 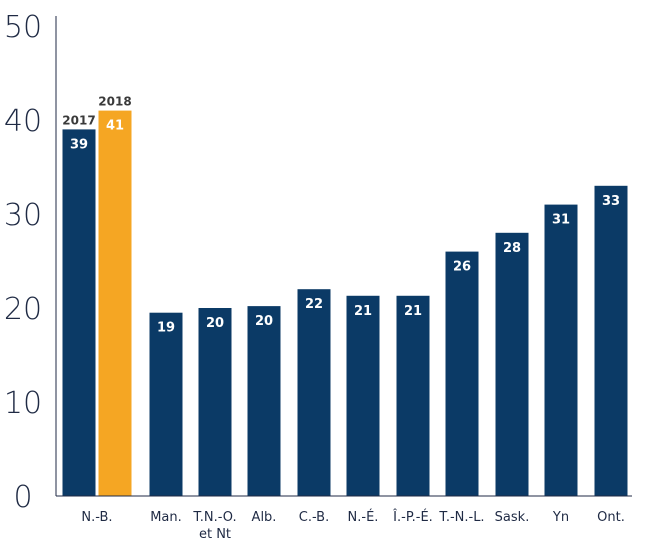 What do you see at coordinates (512, 517) in the screenshot?
I see `x-tick-label: Sask.` at bounding box center [512, 517].